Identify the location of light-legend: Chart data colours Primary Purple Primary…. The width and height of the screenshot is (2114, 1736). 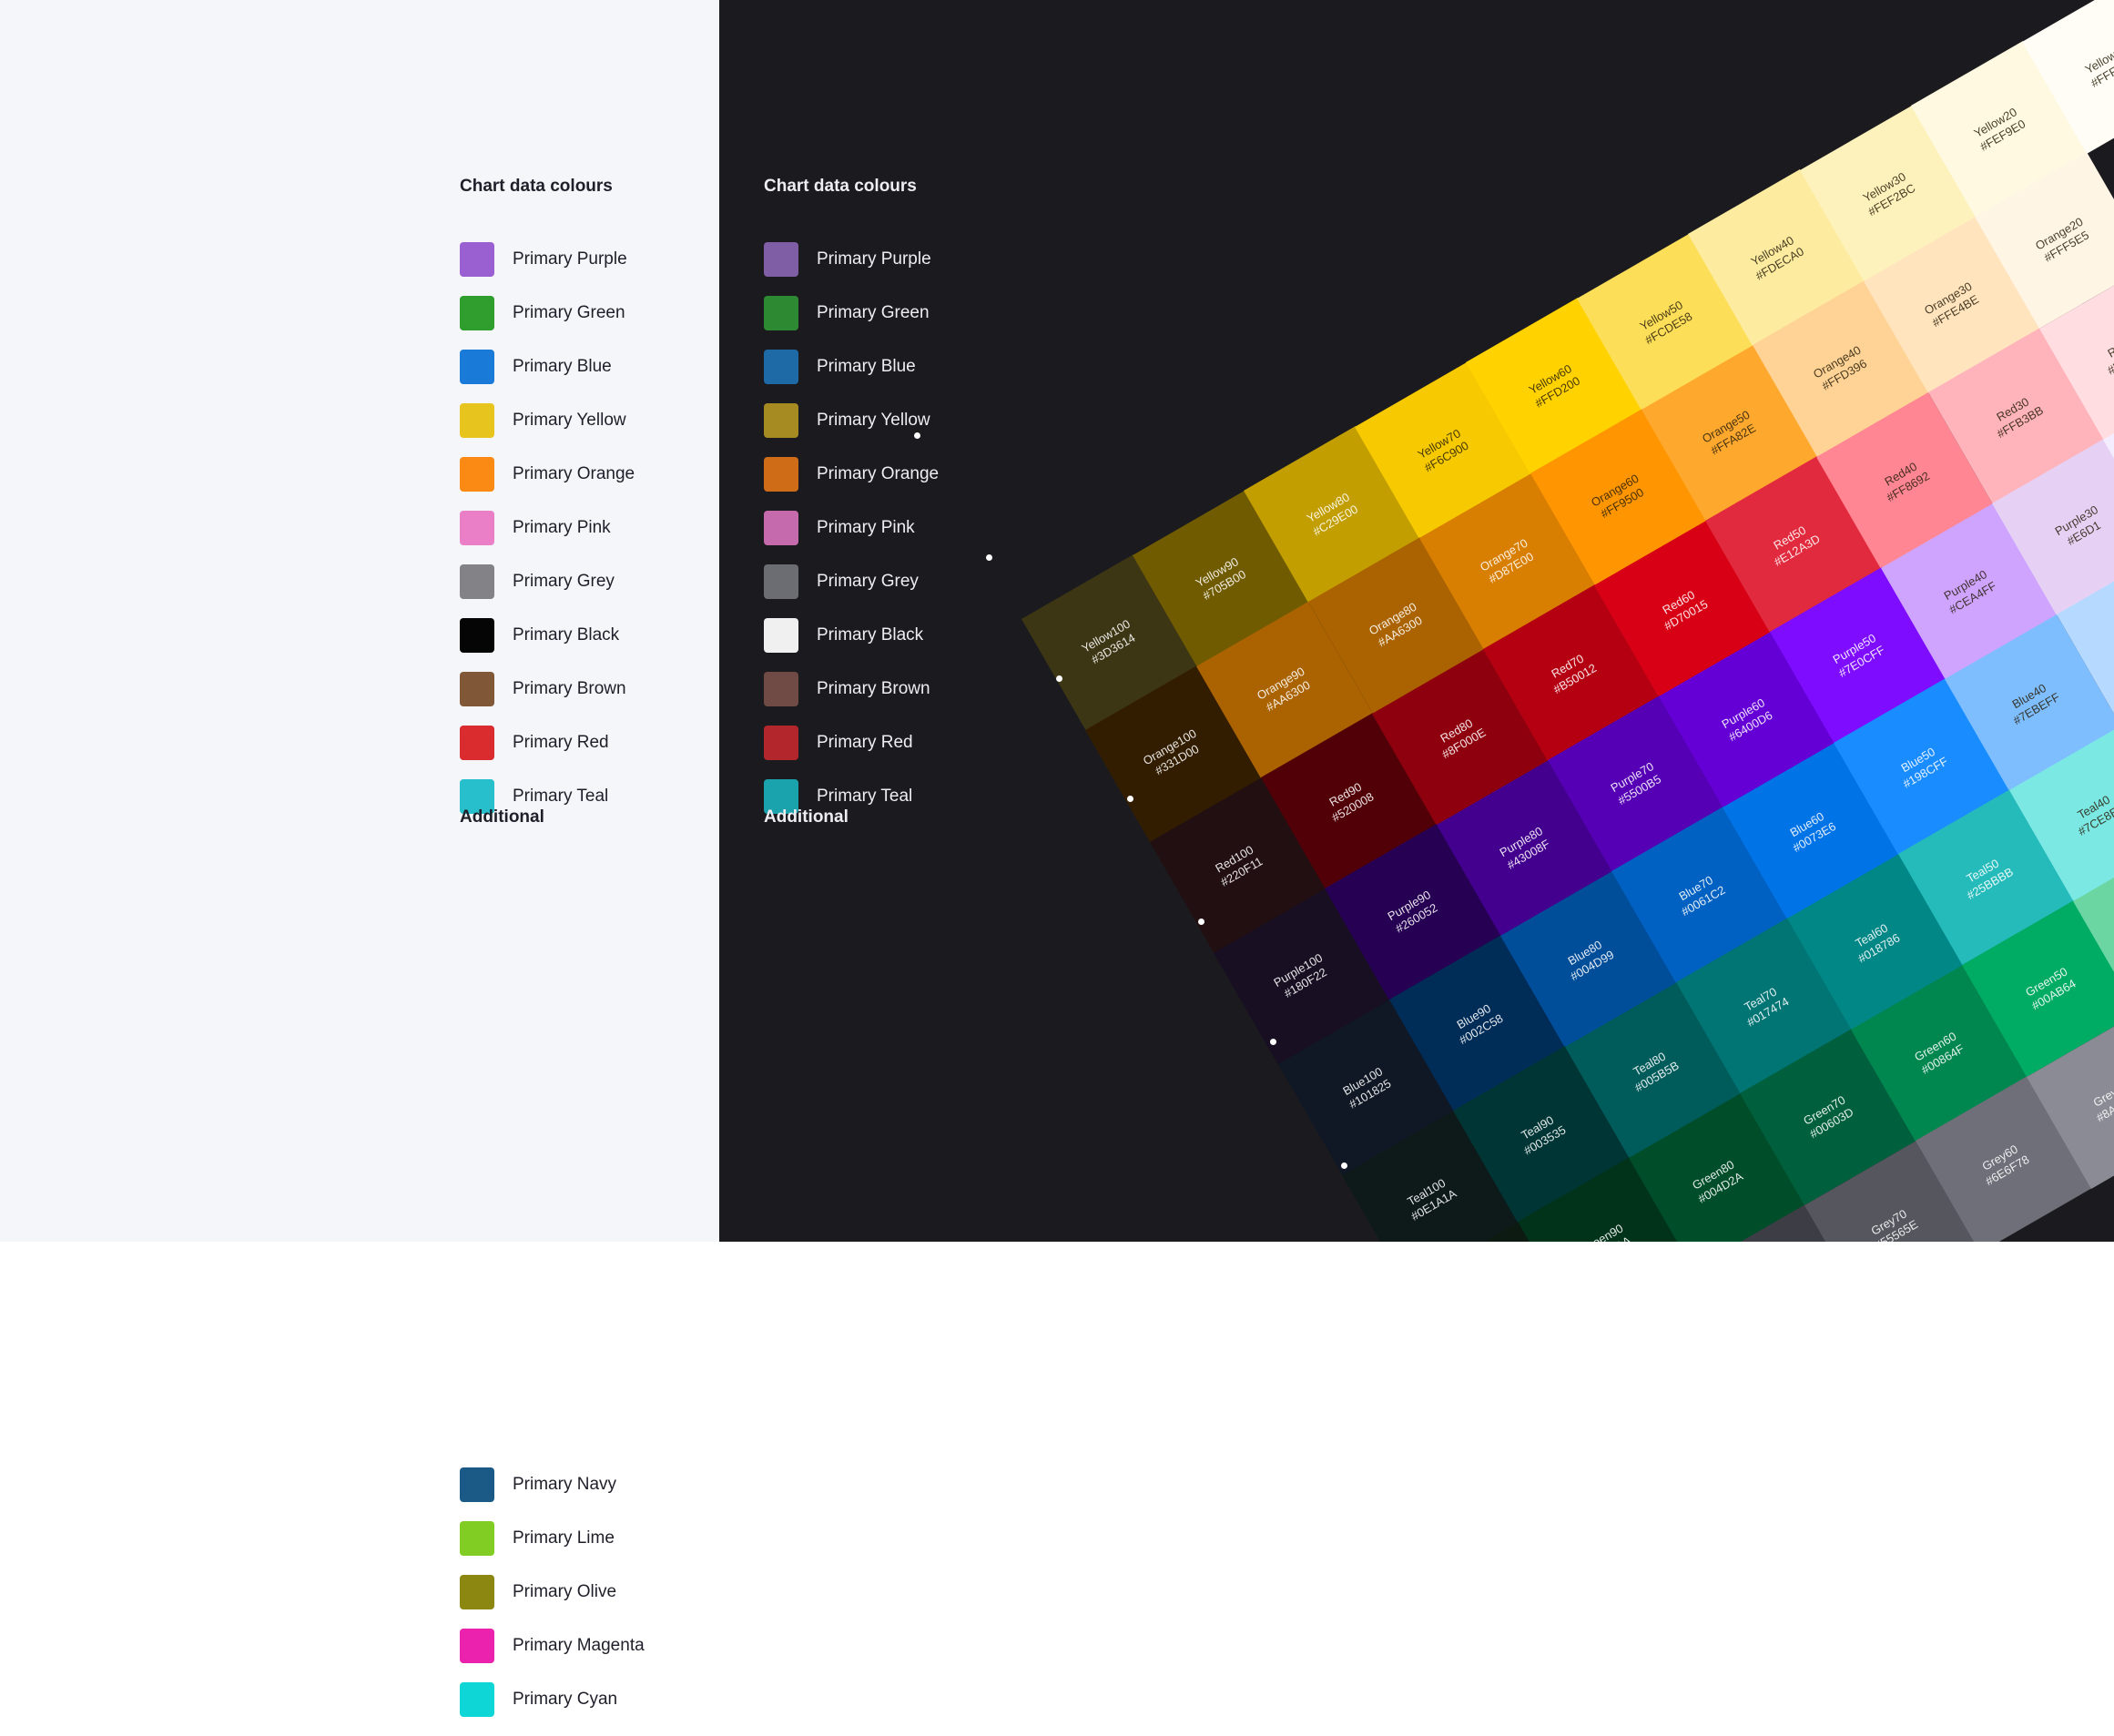
(552, 946).